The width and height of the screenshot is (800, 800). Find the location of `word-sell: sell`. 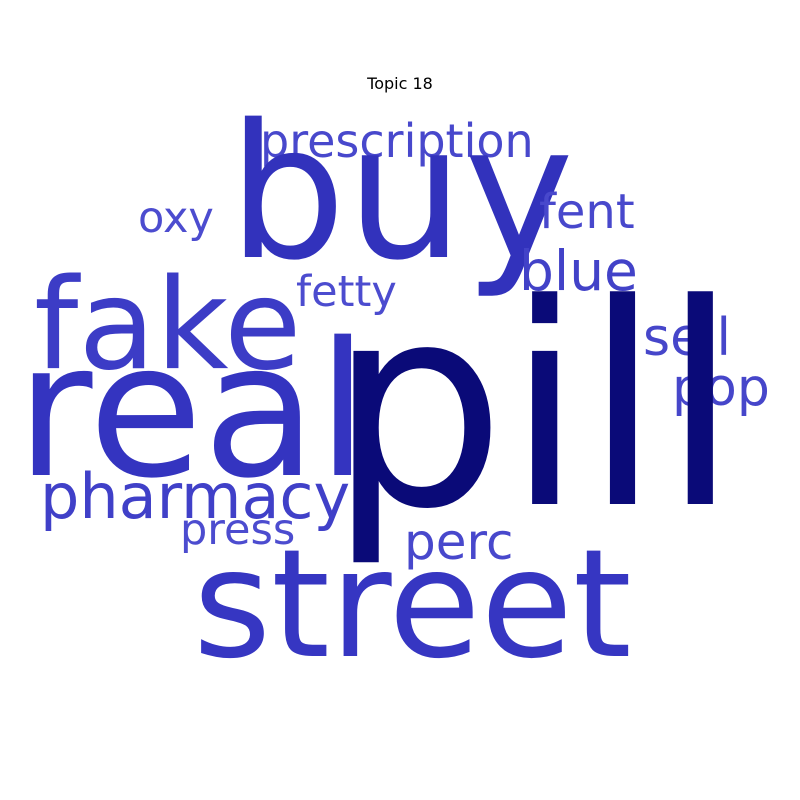

word-sell: sell is located at coordinates (687, 338).